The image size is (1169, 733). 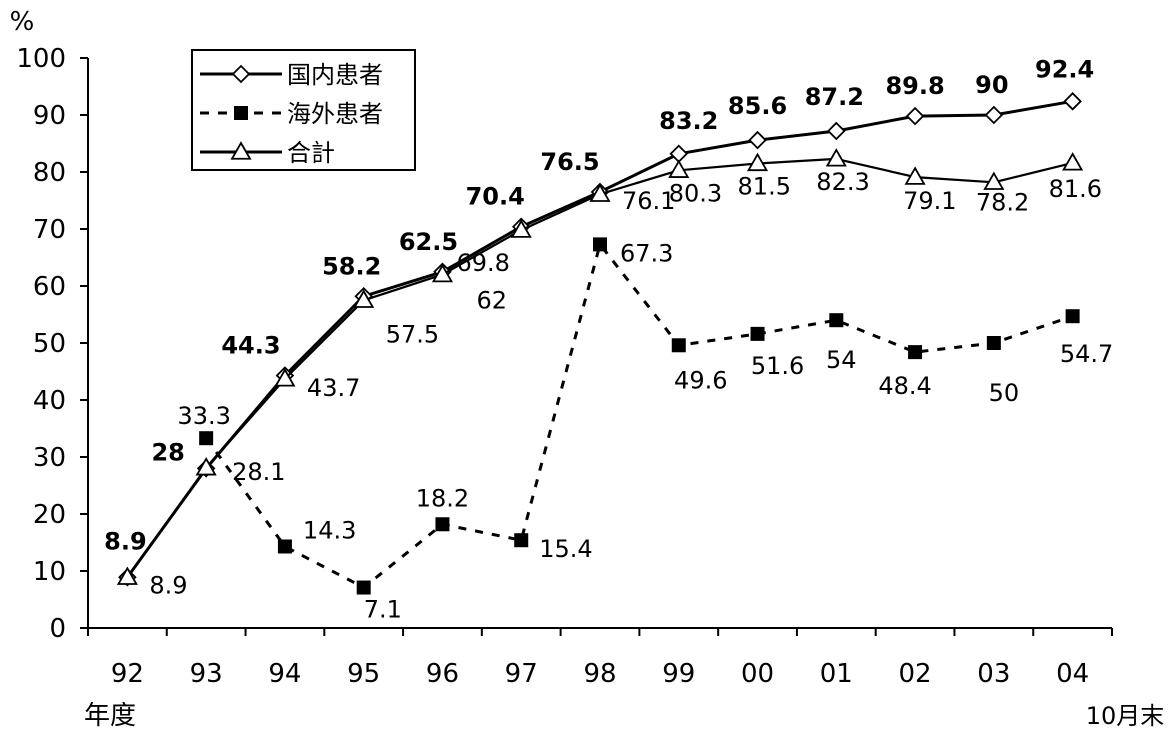 I want to click on data-label: 57.5, so click(x=412, y=334).